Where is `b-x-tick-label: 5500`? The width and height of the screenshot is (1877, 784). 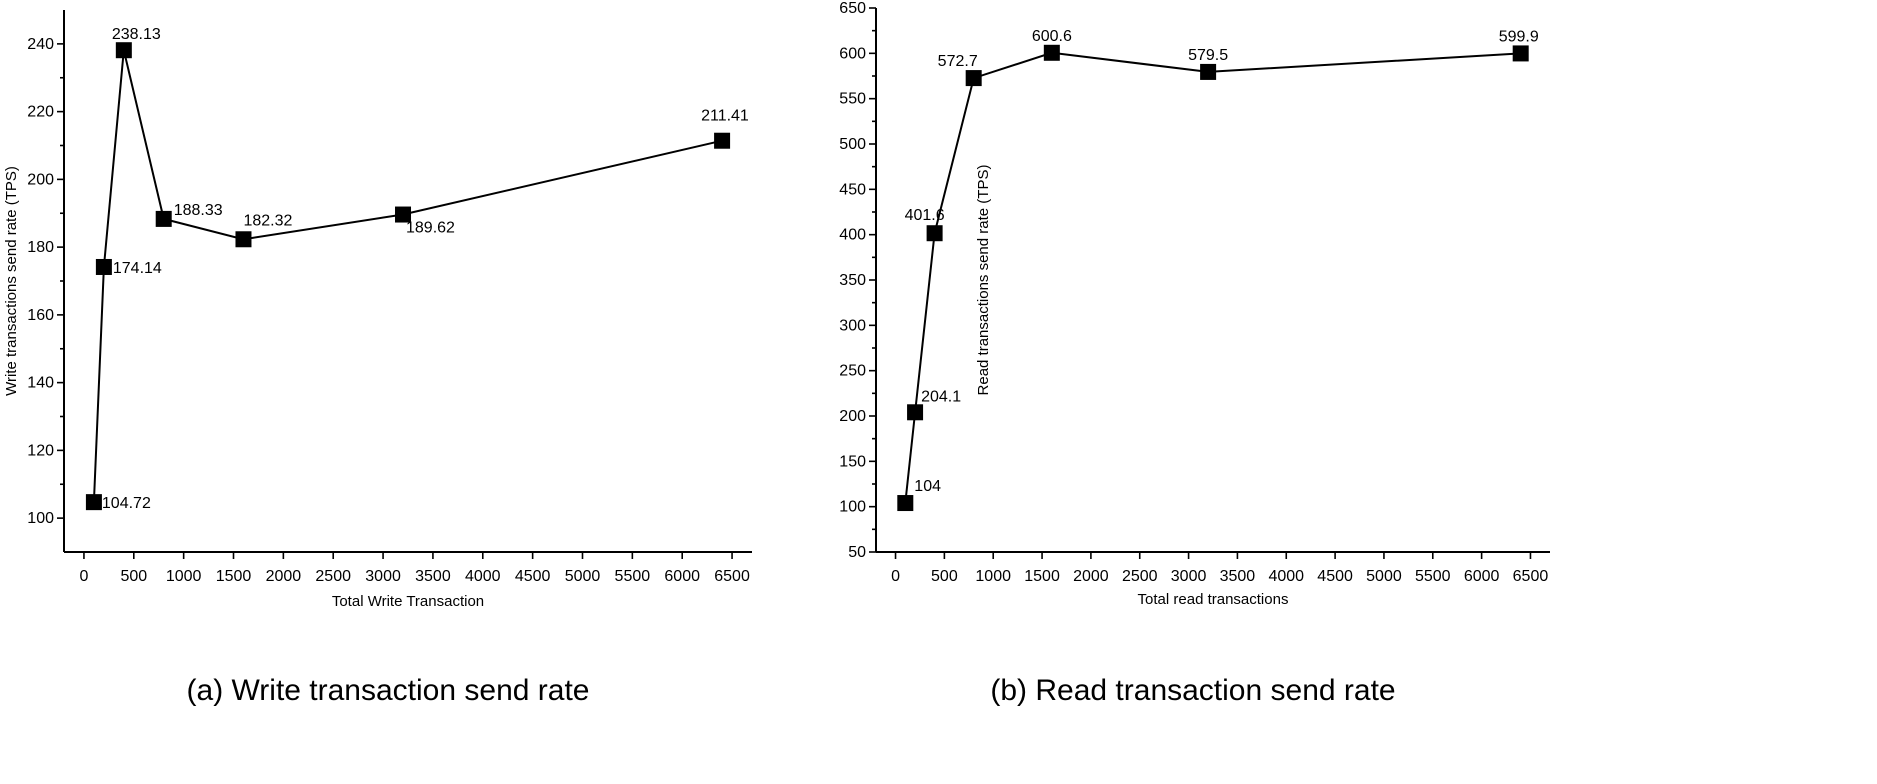 b-x-tick-label: 5500 is located at coordinates (1433, 576).